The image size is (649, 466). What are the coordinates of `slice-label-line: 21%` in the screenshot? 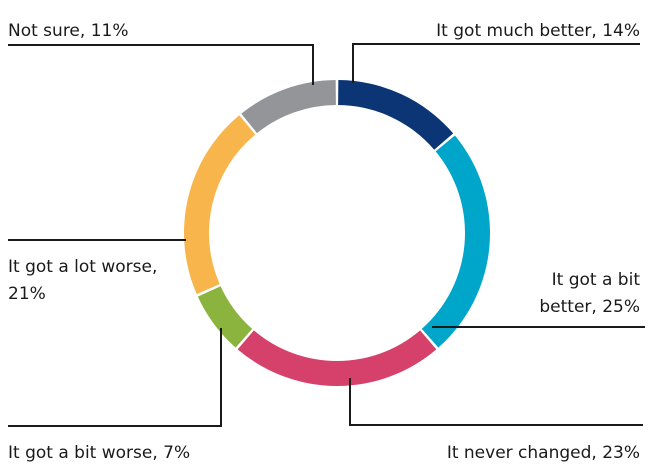 It's located at (27, 294).